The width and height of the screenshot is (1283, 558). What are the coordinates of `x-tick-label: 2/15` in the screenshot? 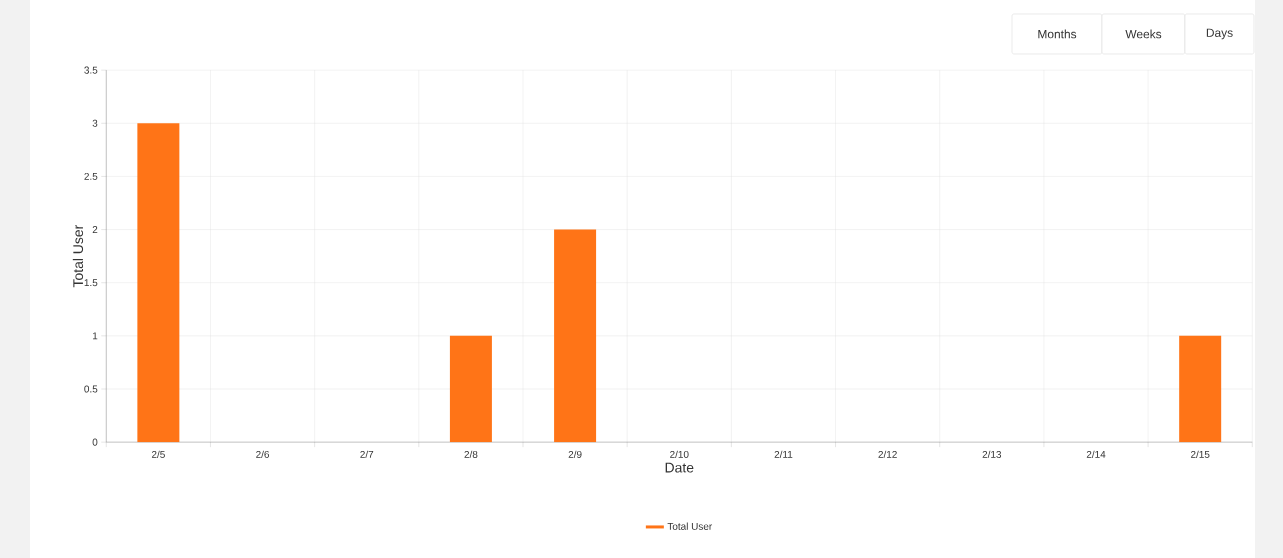 It's located at (1200, 454).